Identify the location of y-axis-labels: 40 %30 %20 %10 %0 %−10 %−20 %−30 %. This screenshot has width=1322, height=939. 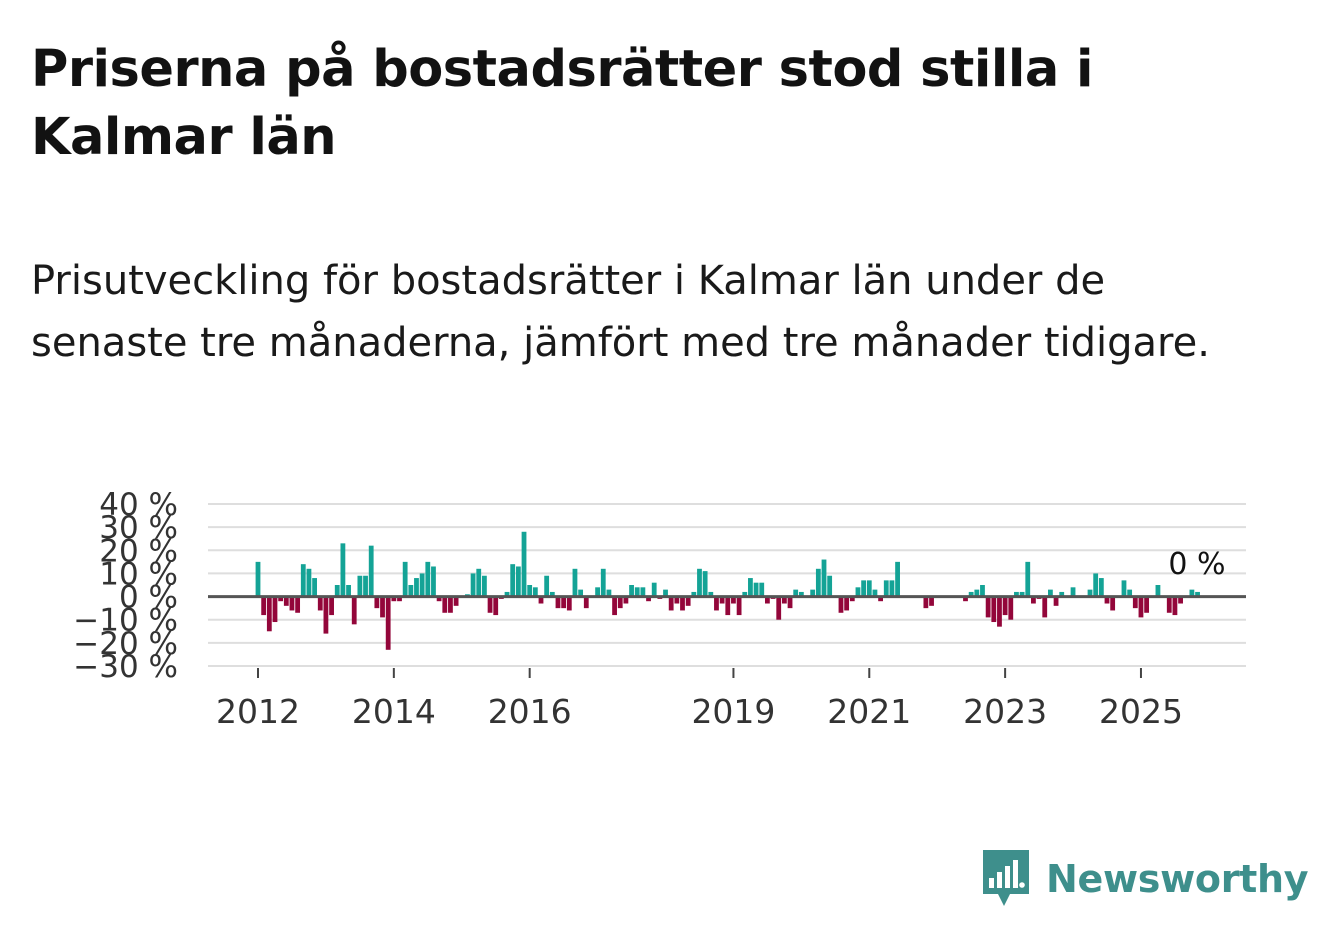
(125, 586).